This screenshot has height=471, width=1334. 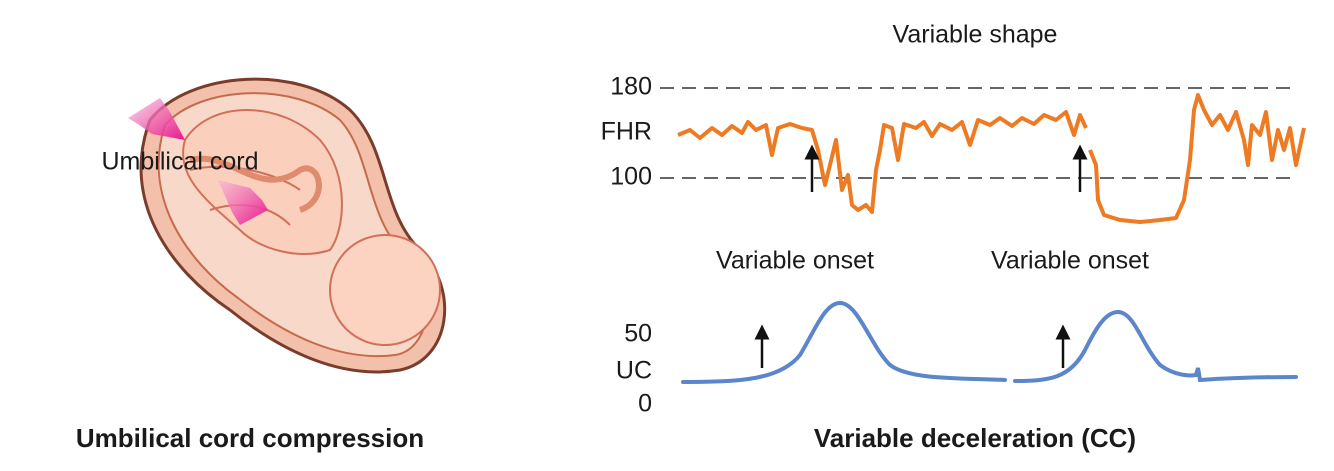 What do you see at coordinates (989, 342) in the screenshot?
I see `uc-trace` at bounding box center [989, 342].